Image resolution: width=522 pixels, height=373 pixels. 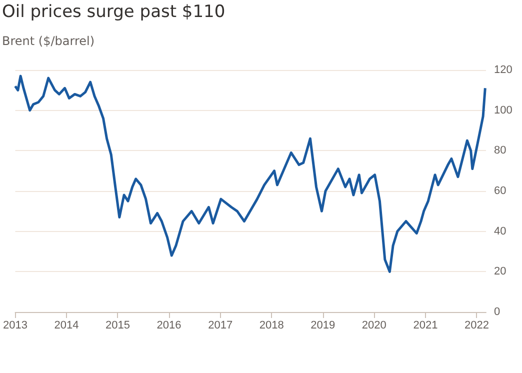 What do you see at coordinates (117, 326) in the screenshot?
I see `x-tick-label: 2015` at bounding box center [117, 326].